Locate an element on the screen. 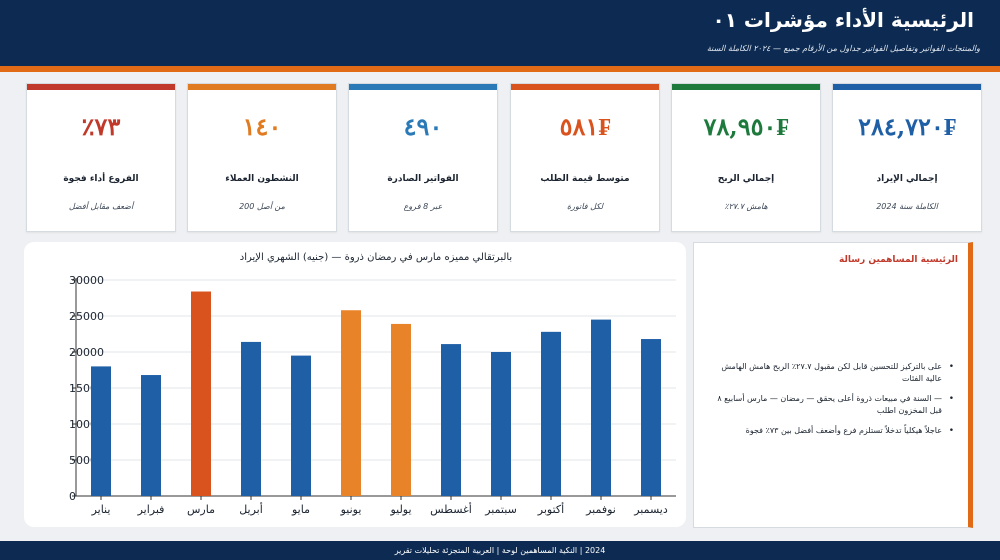 The height and width of the screenshot is (560, 1000). kpi-note: الكاملة سنة 2024 is located at coordinates (907, 206).